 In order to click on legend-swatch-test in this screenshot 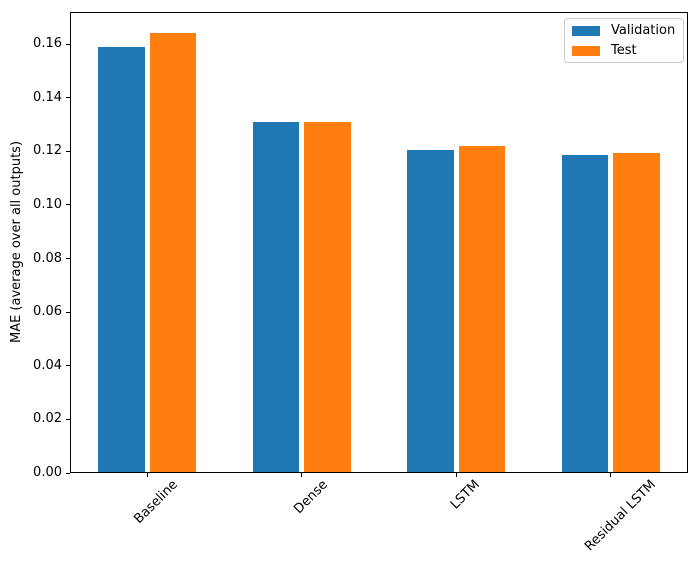, I will do `click(586, 50)`.